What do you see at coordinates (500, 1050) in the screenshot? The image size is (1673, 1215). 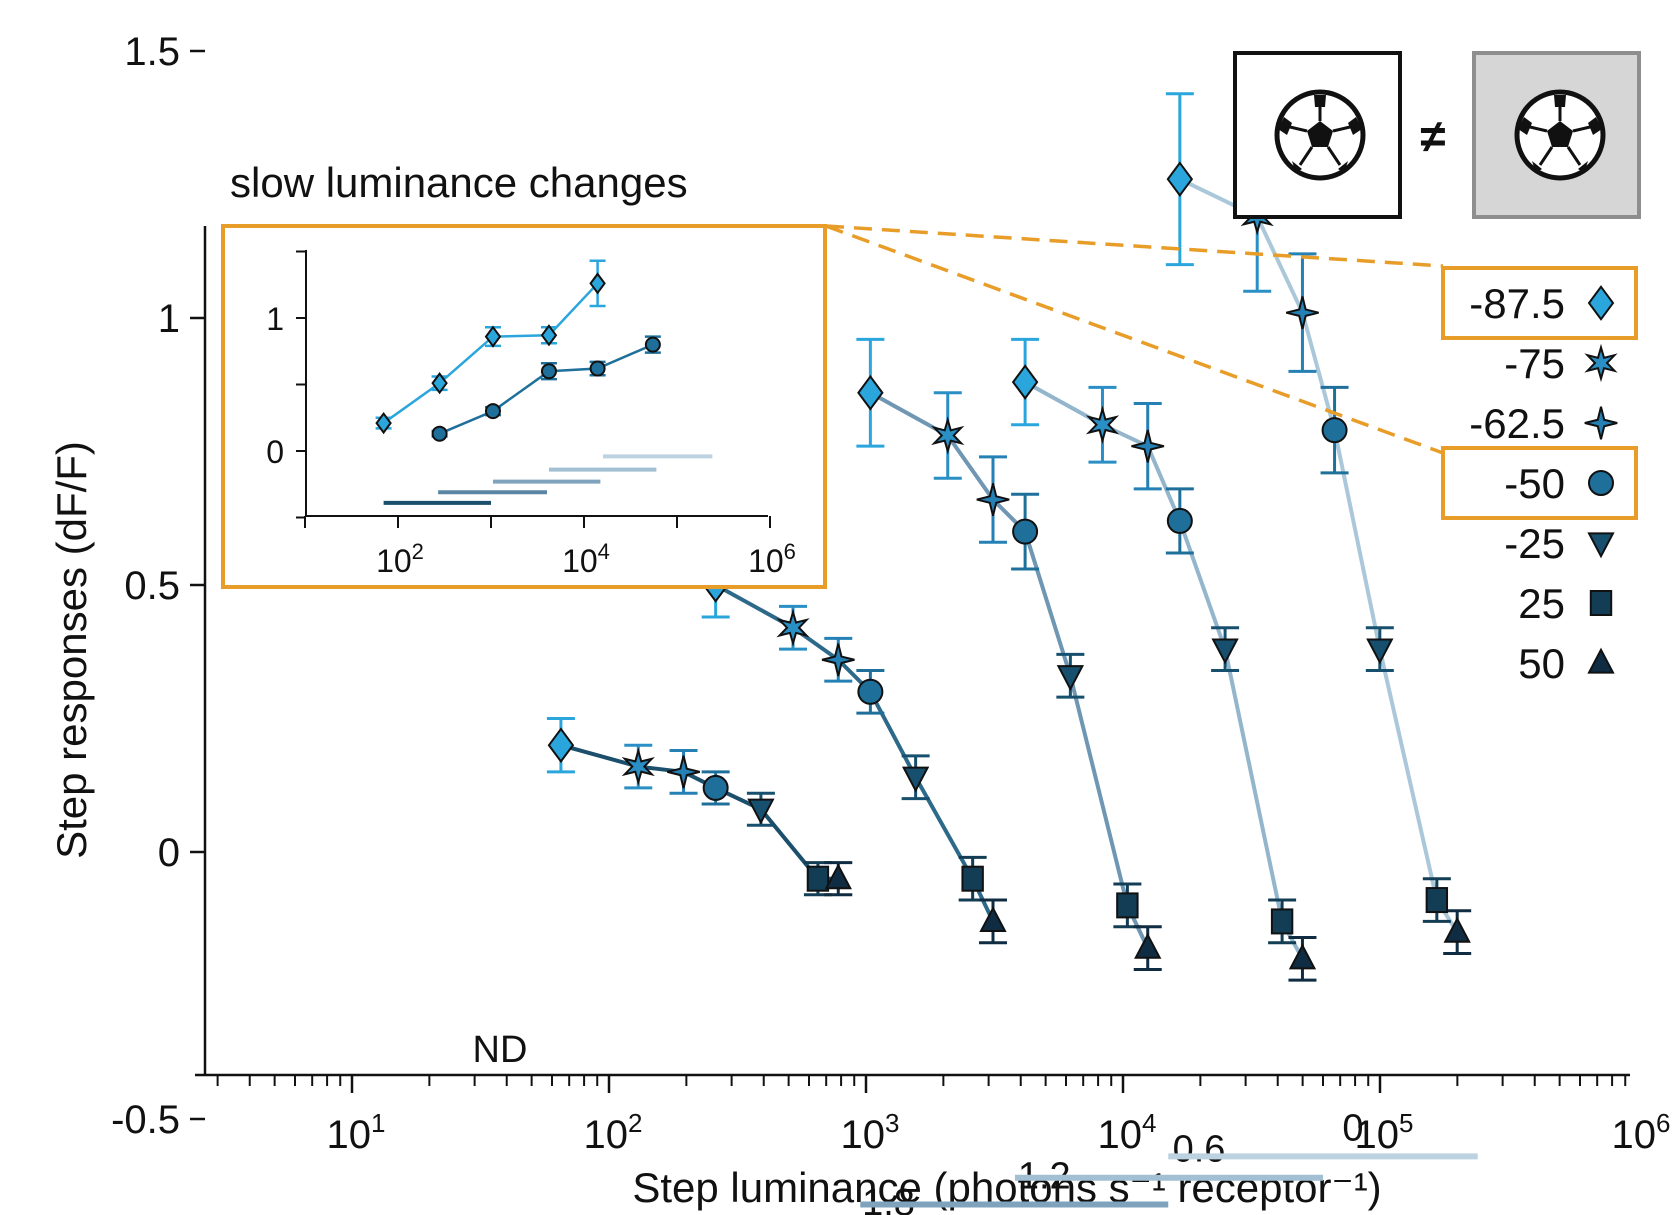 I see `nd-title: ND` at bounding box center [500, 1050].